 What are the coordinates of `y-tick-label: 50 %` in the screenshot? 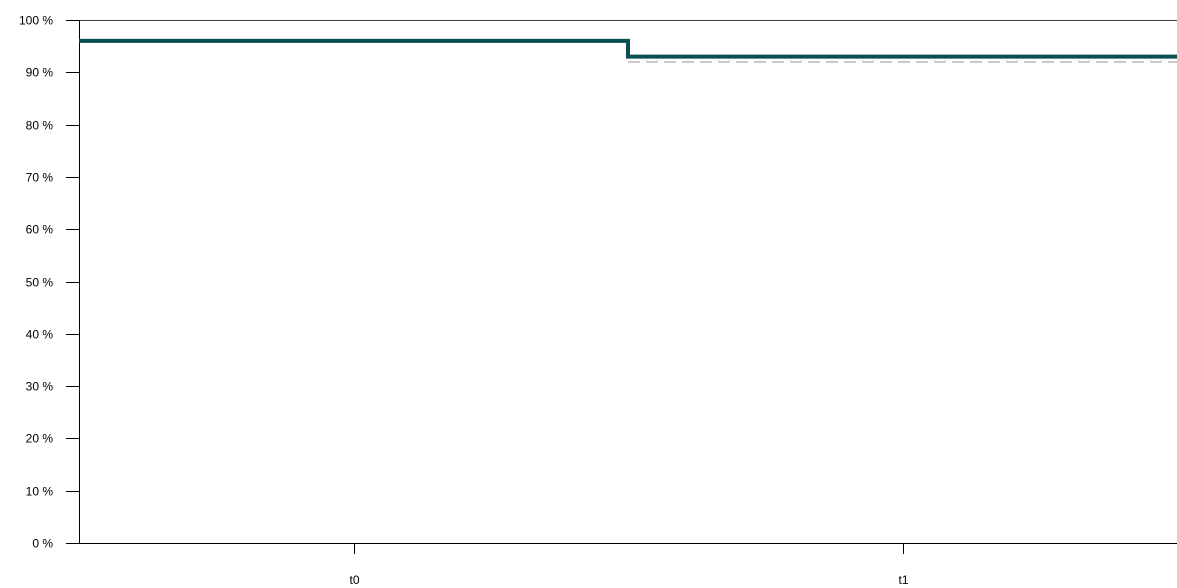 It's located at (40, 283).